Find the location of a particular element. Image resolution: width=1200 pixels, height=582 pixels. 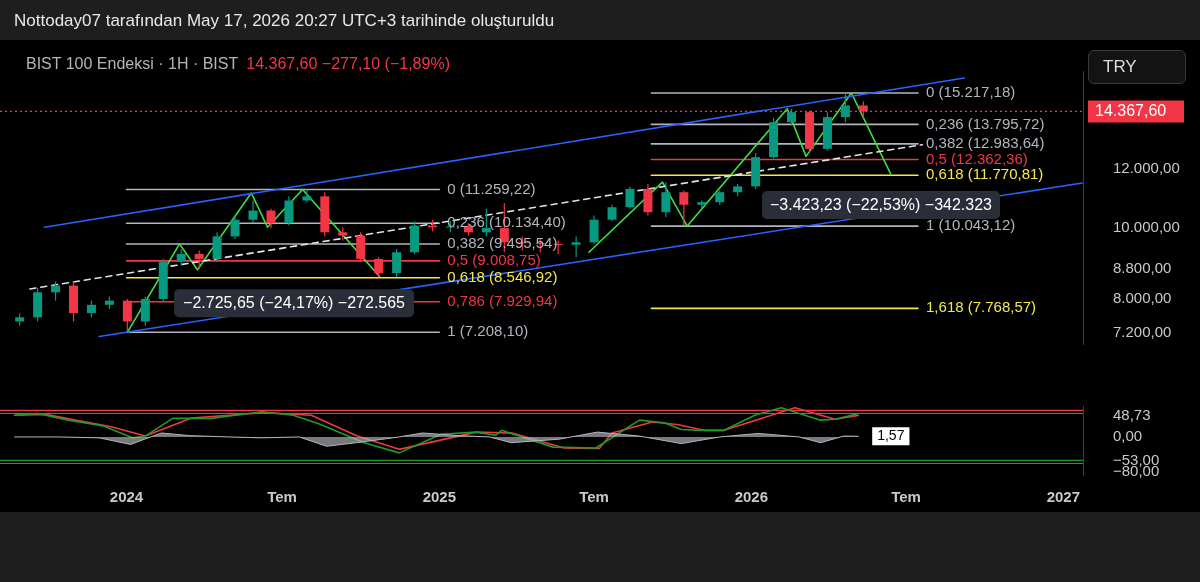

y-tick-label: 7.200,00 is located at coordinates (1142, 331).